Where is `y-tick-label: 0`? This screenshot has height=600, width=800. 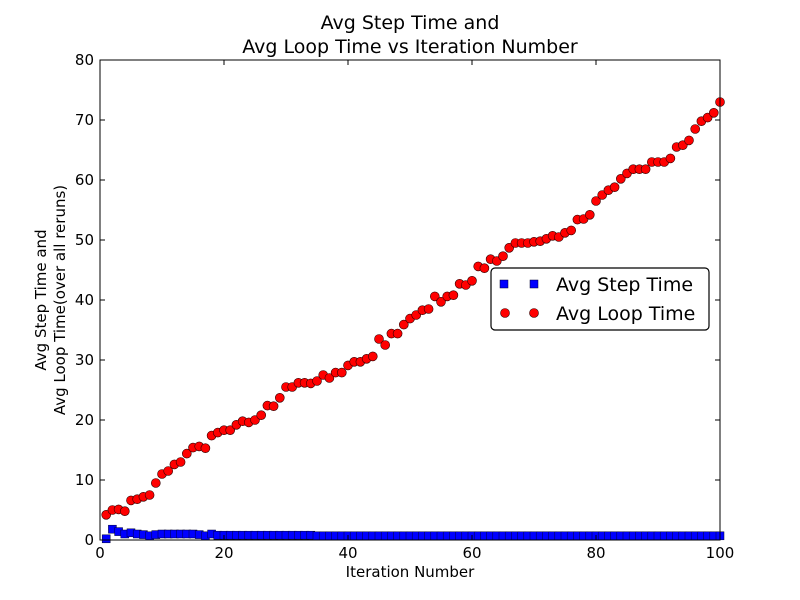 y-tick-label: 0 is located at coordinates (89, 540).